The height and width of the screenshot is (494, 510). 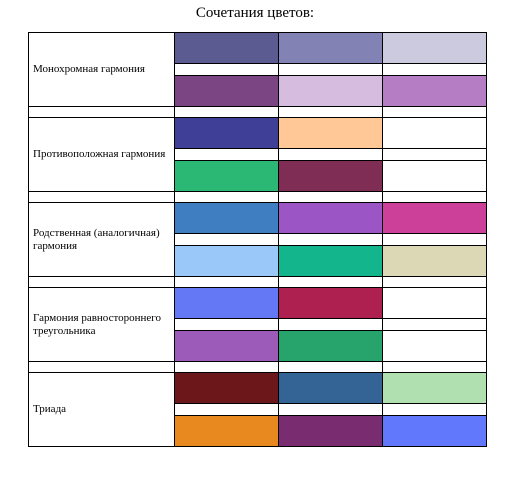 I want to click on swatch-row: Гармония равностороннего треугольника, so click(x=257, y=324).